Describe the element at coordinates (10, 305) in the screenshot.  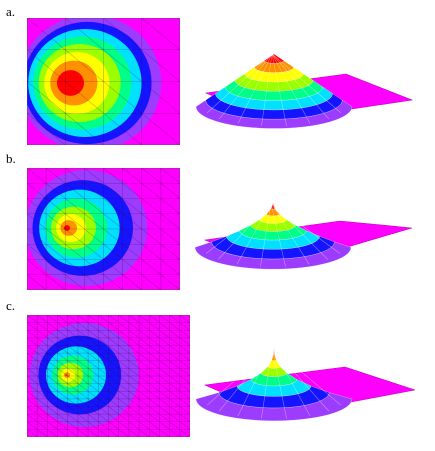
I see `panel-label: c.` at that location.